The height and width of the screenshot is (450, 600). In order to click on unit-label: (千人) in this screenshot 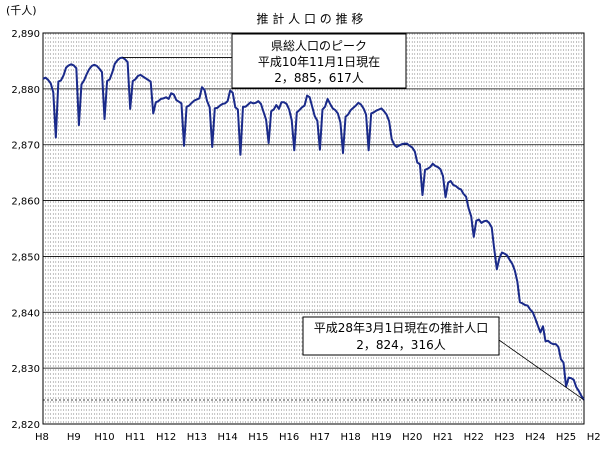, I will do `click(21, 10)`.